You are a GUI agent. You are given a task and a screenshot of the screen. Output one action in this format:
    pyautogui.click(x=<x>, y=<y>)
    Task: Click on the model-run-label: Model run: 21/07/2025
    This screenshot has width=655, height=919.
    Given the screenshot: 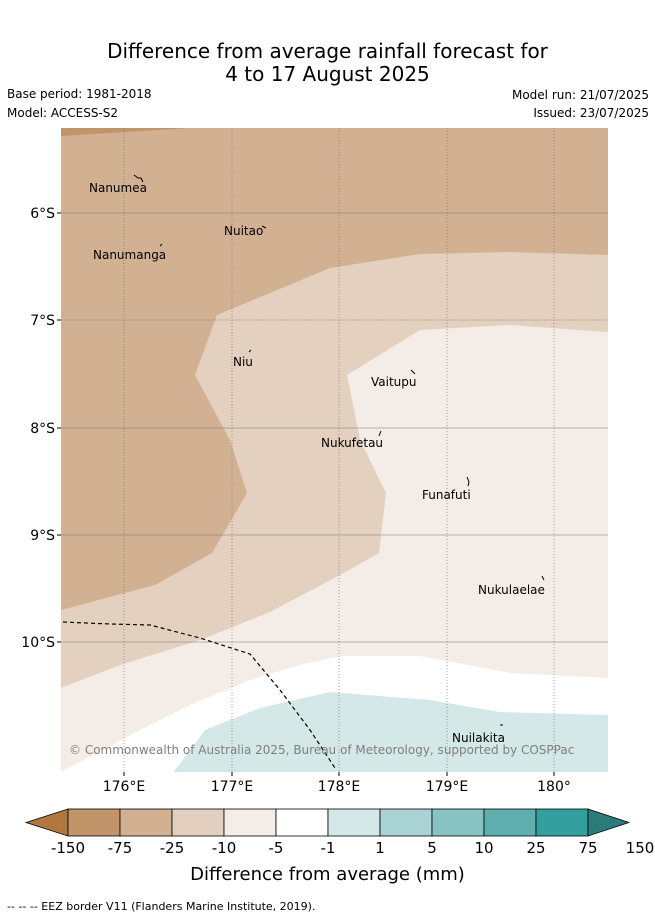 What is the action you would take?
    pyautogui.click(x=580, y=95)
    